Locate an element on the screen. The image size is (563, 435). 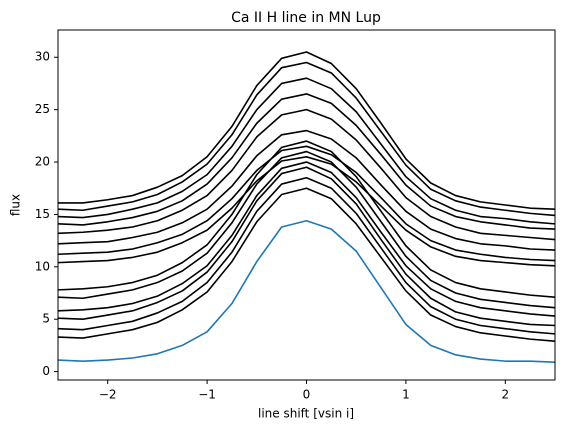
x-tick-label: −2 is located at coordinates (108, 395).